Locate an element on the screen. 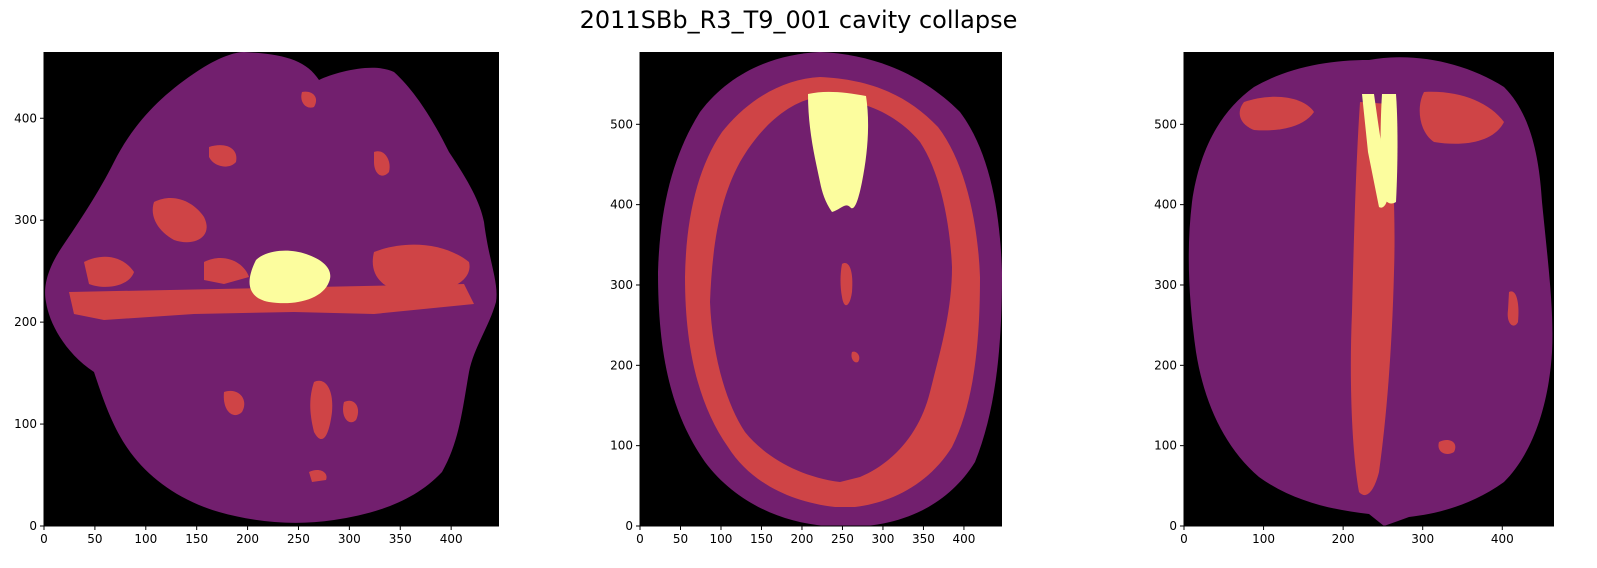  inner-tissue is located at coordinates (831, 289).